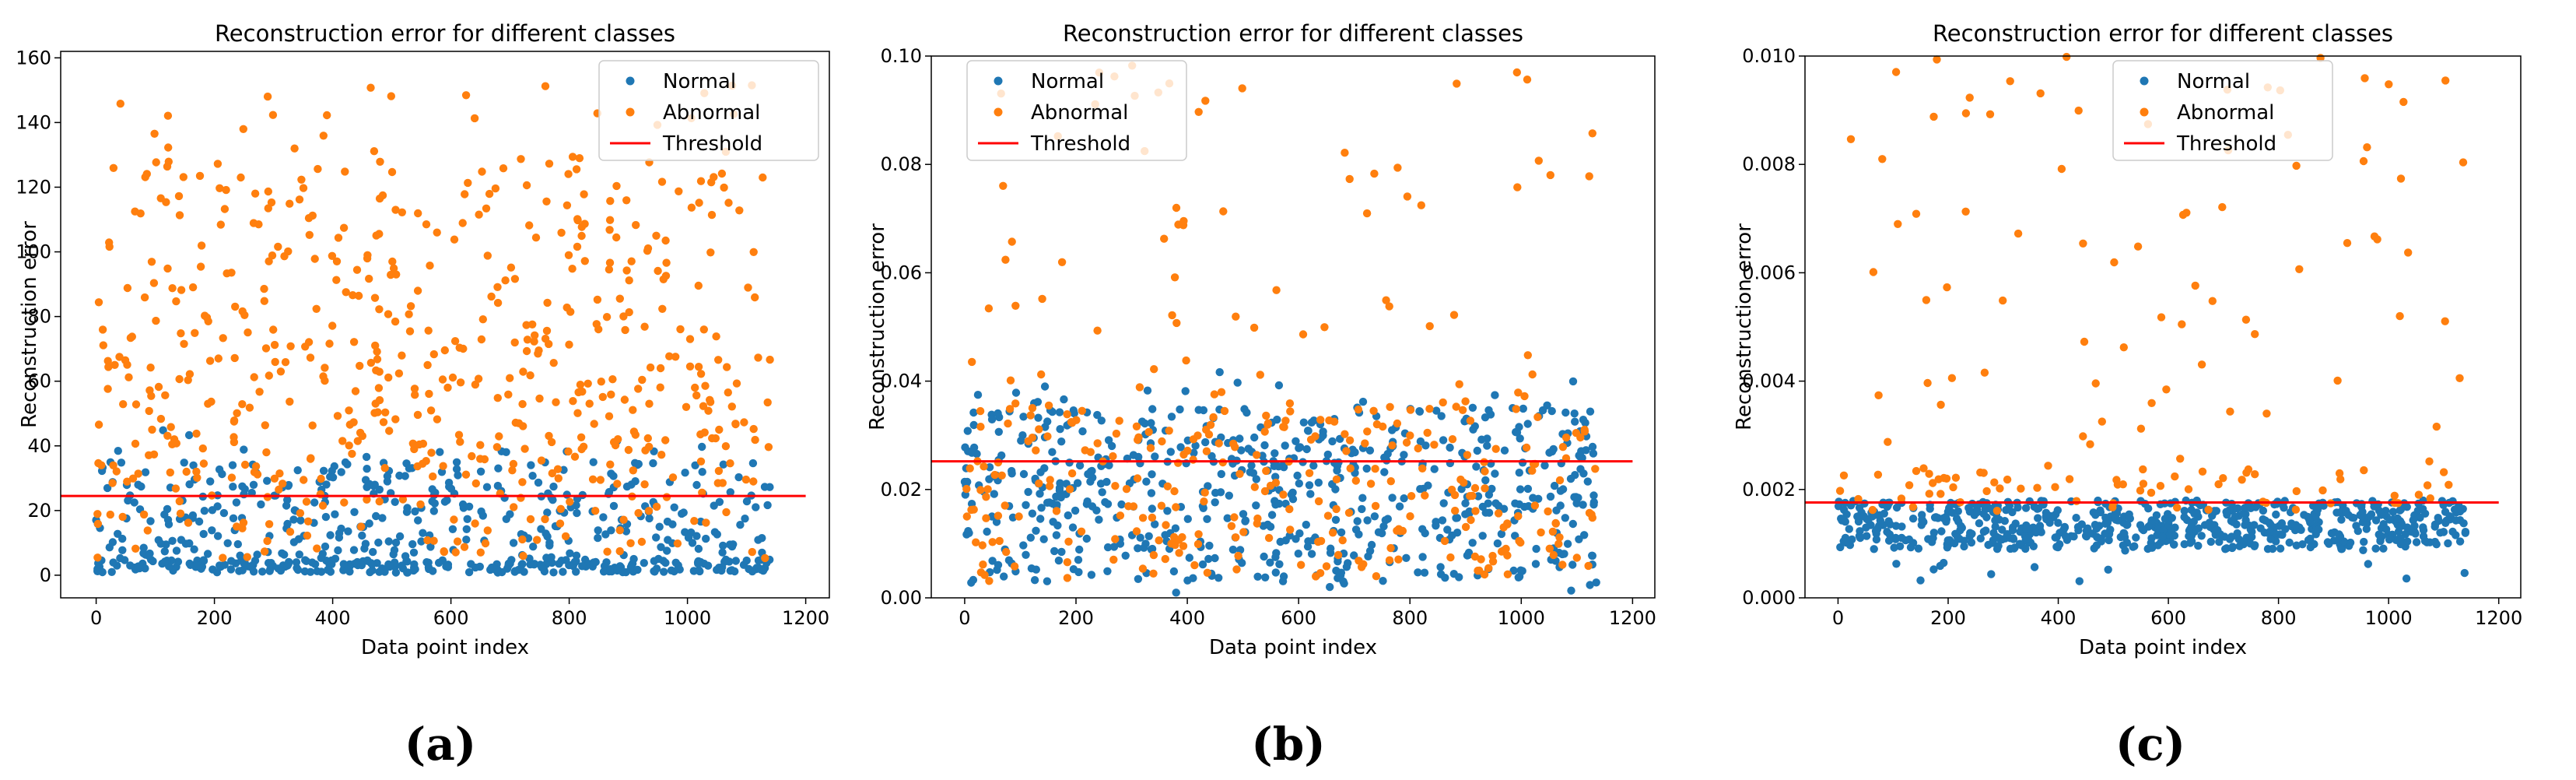  What do you see at coordinates (33, 252) in the screenshot?
I see `y-tick-label: 100` at bounding box center [33, 252].